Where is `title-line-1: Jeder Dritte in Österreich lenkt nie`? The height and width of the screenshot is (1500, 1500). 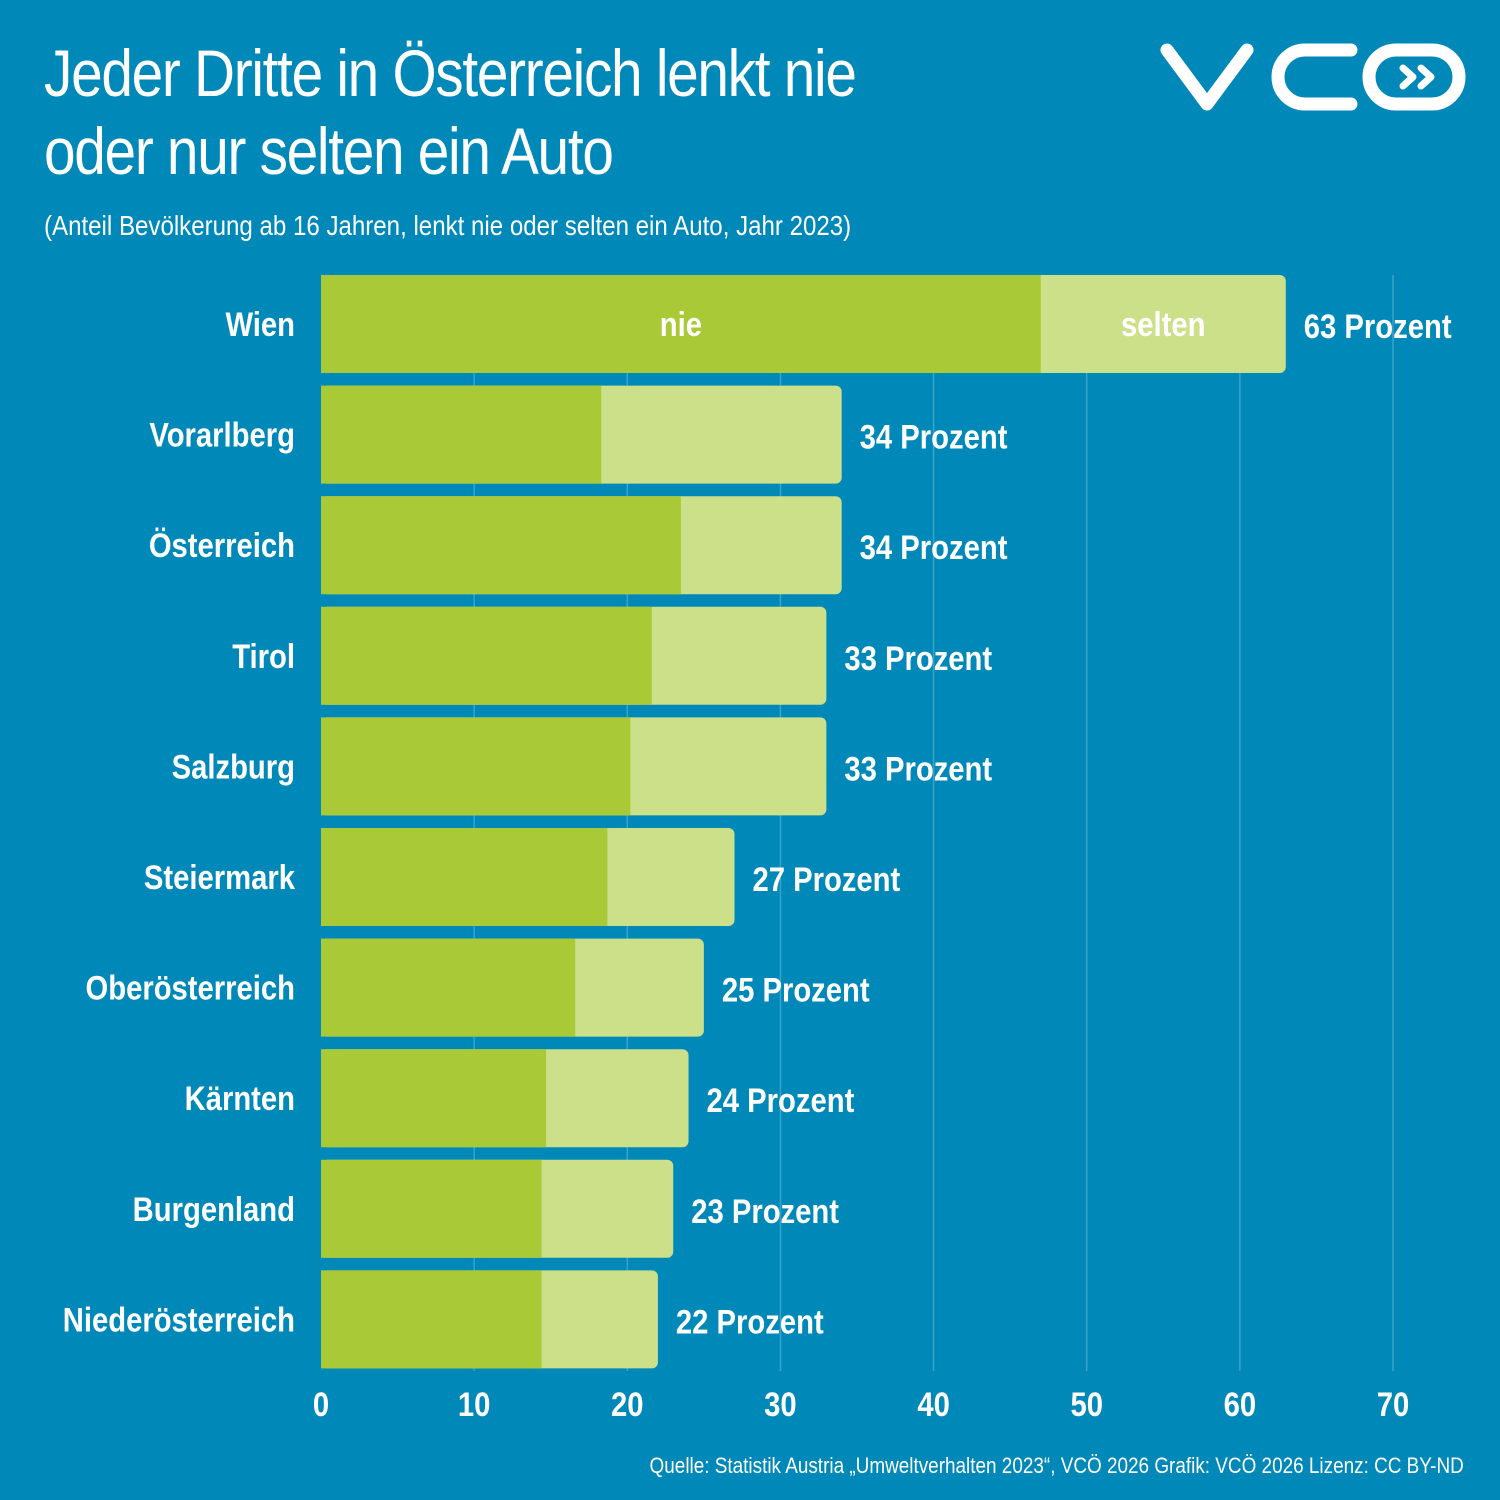 title-line-1: Jeder Dritte in Österreich lenkt nie is located at coordinates (450, 73).